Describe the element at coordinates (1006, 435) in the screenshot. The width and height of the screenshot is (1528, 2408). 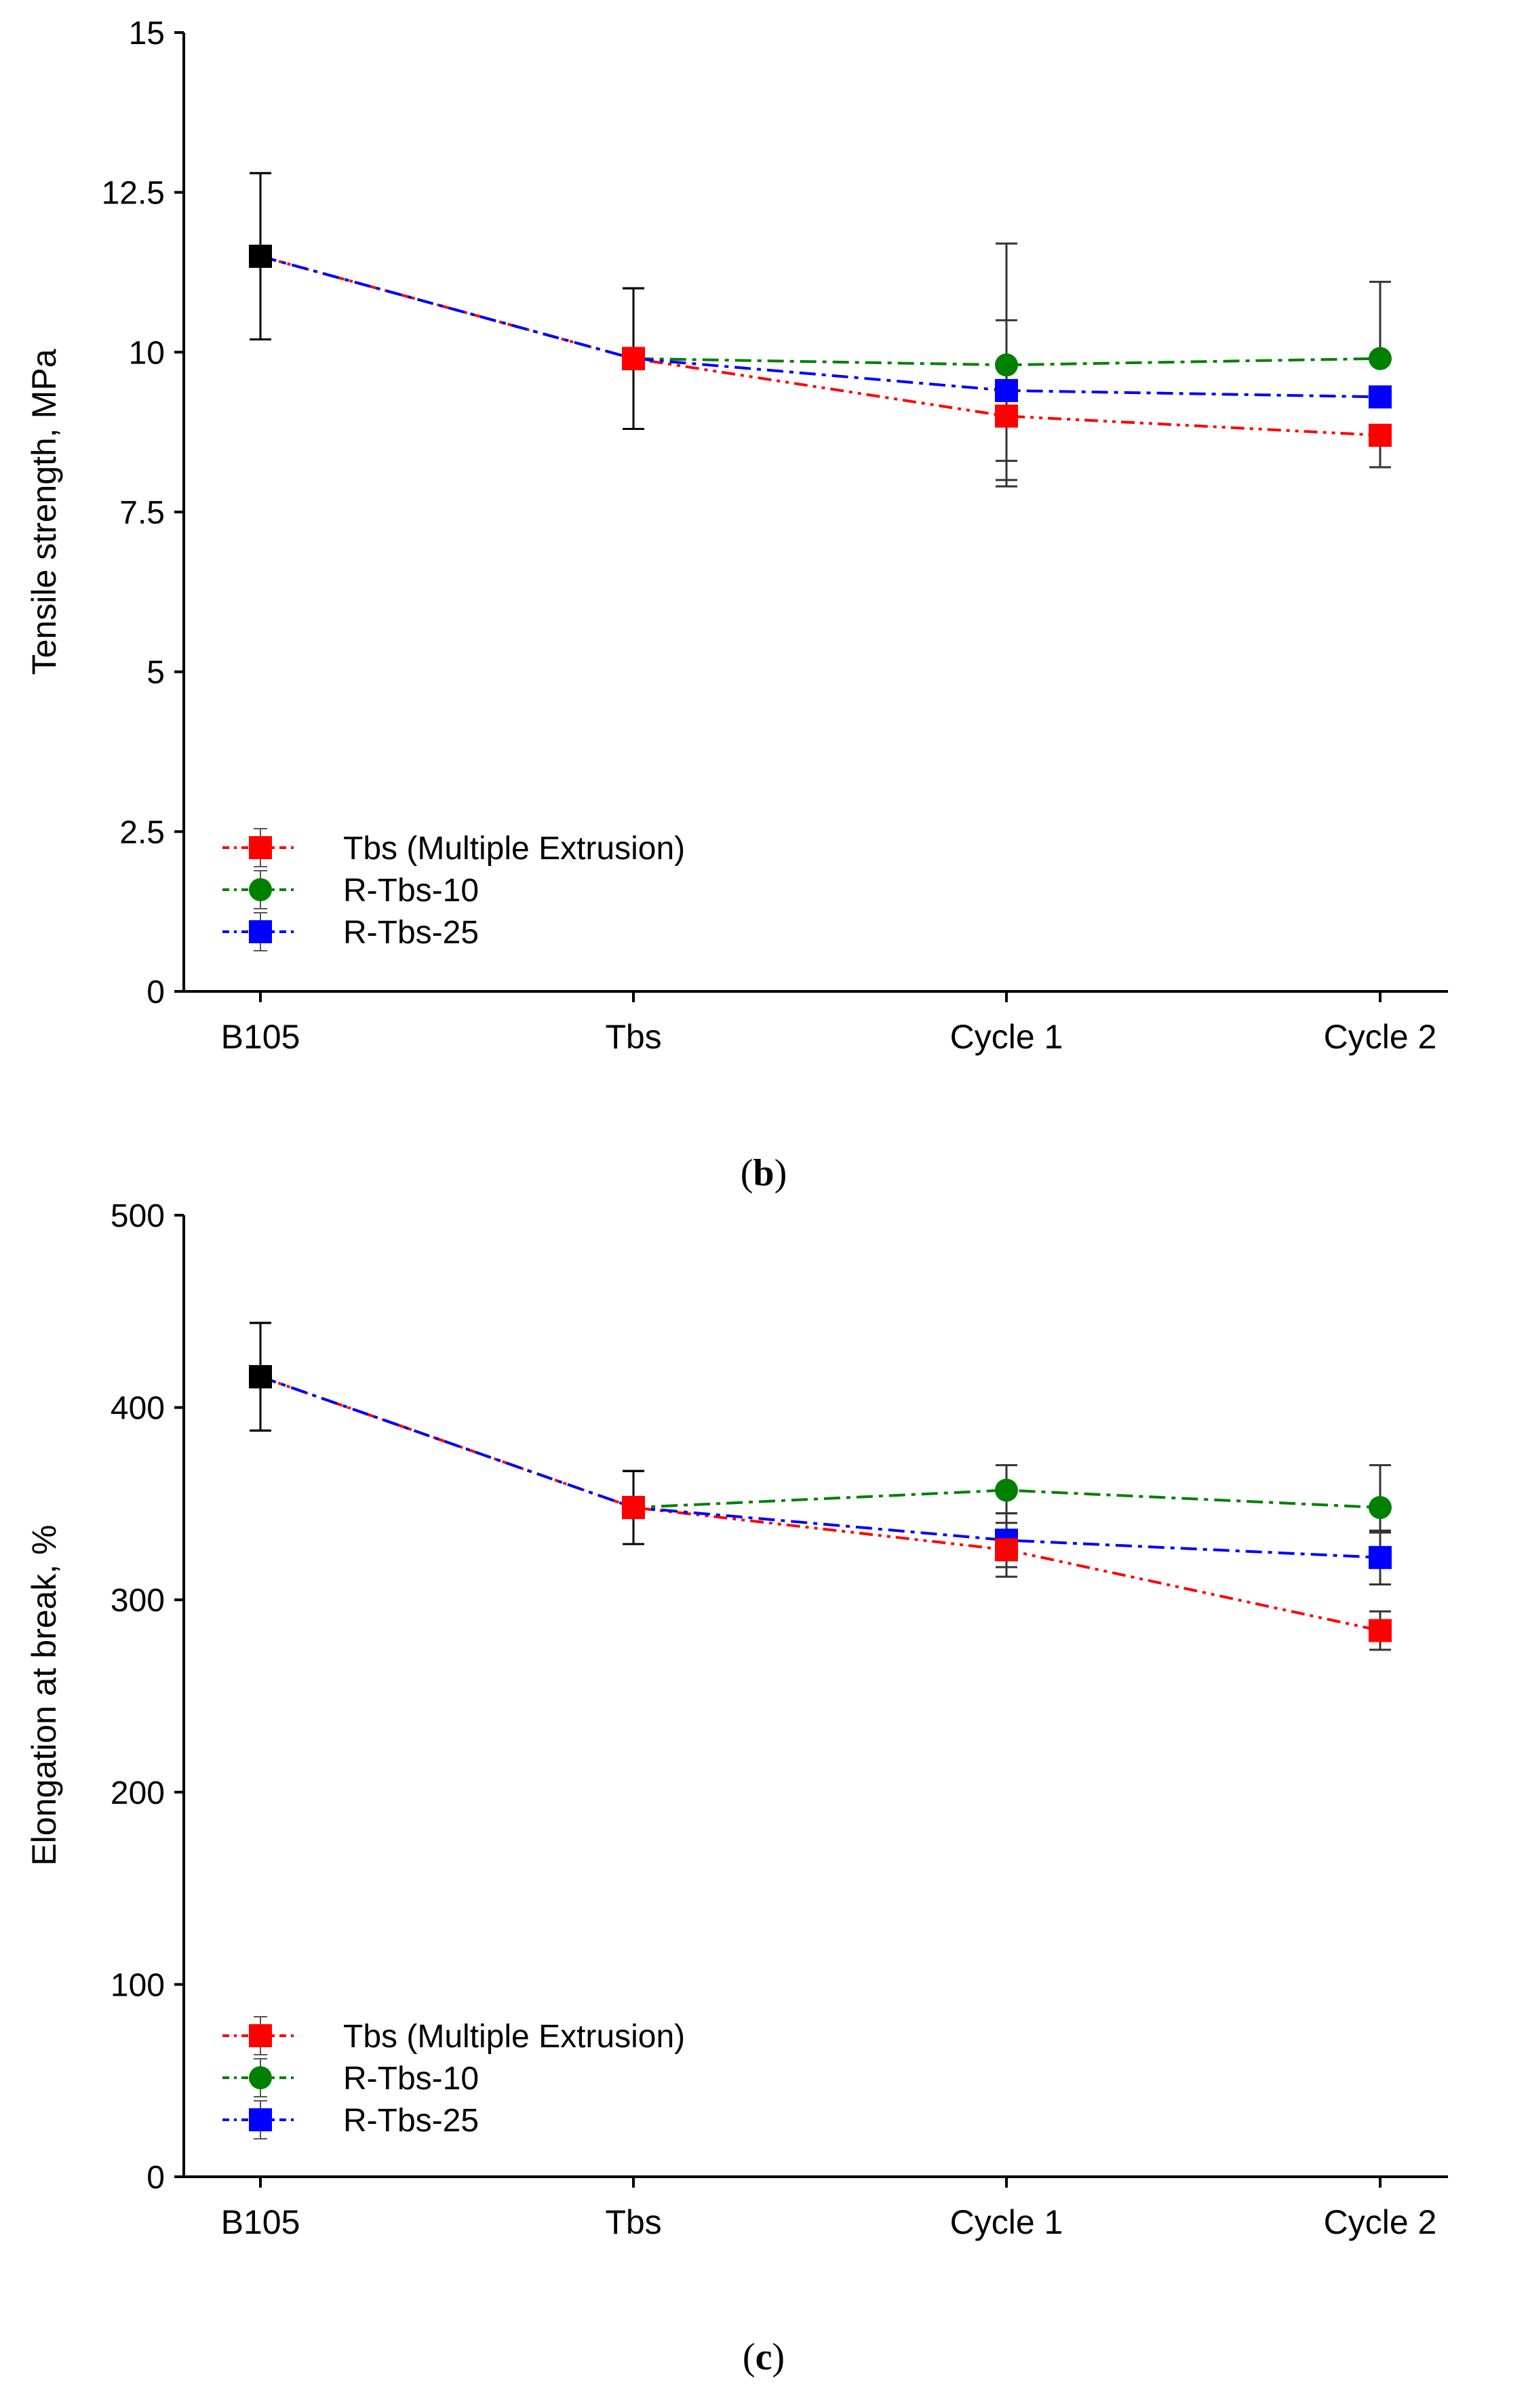
I see `error-bar` at that location.